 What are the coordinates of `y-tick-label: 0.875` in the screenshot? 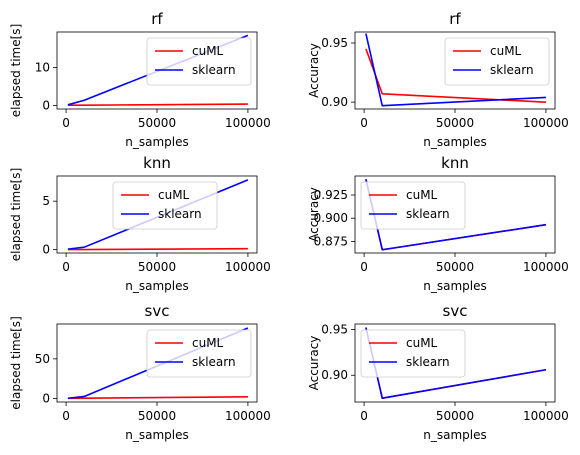 It's located at (331, 241).